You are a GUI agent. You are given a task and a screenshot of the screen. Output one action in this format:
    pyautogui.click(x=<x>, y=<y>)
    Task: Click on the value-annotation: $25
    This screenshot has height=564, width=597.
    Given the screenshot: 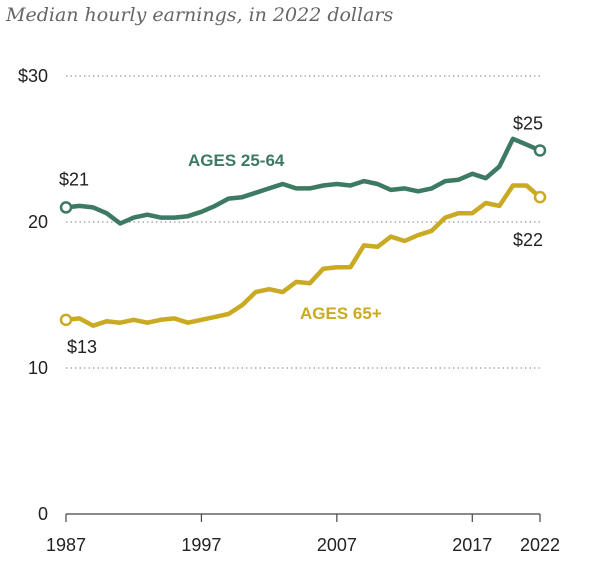 What is the action you would take?
    pyautogui.click(x=528, y=123)
    